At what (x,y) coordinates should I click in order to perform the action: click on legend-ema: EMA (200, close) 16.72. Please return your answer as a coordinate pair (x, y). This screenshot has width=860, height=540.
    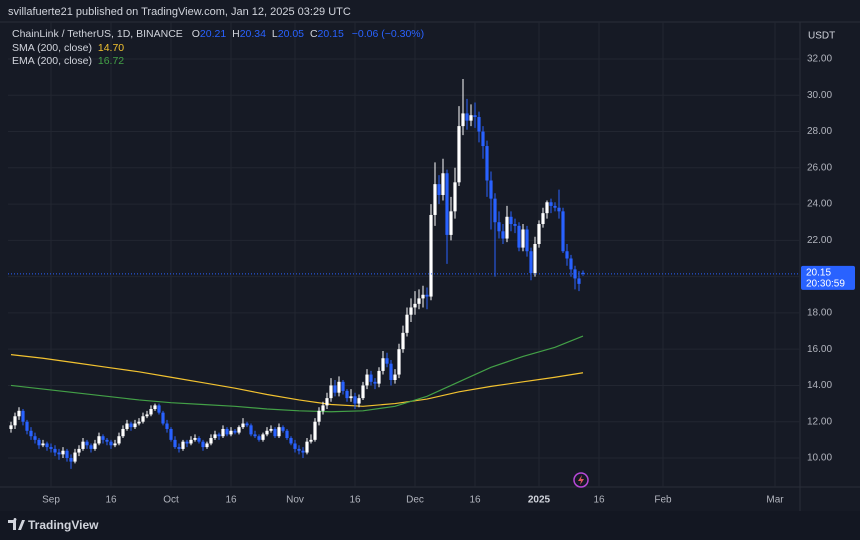
    Looking at the image, I should click on (68, 61).